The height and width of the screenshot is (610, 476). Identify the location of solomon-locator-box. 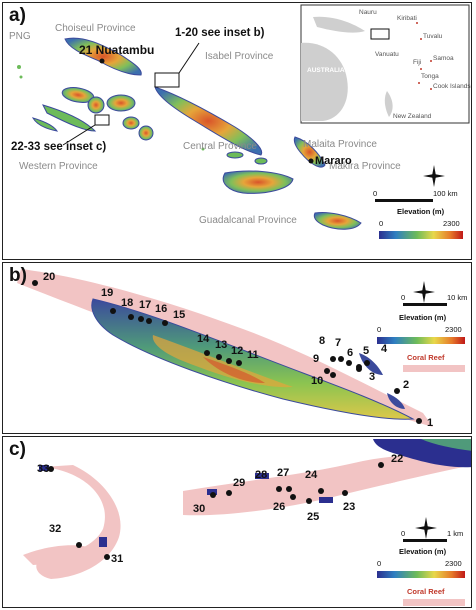
(380, 34).